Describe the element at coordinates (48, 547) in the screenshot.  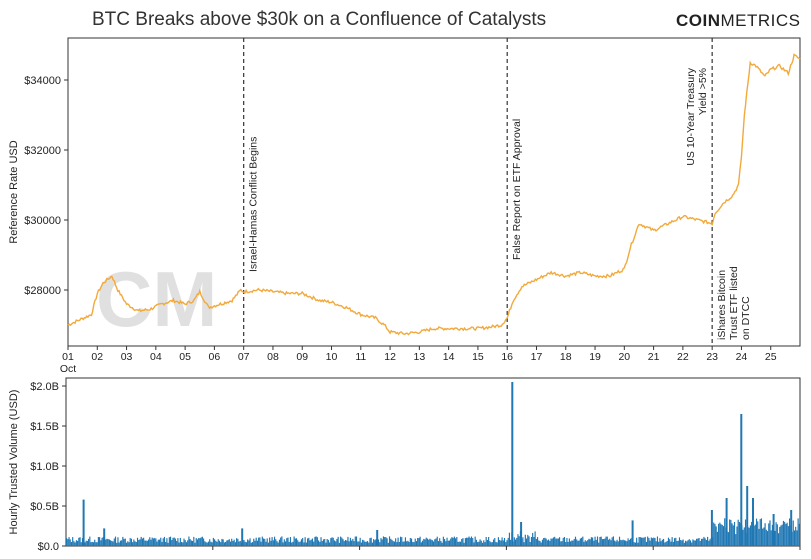
I see `volume-ytick-label: $0.0` at that location.